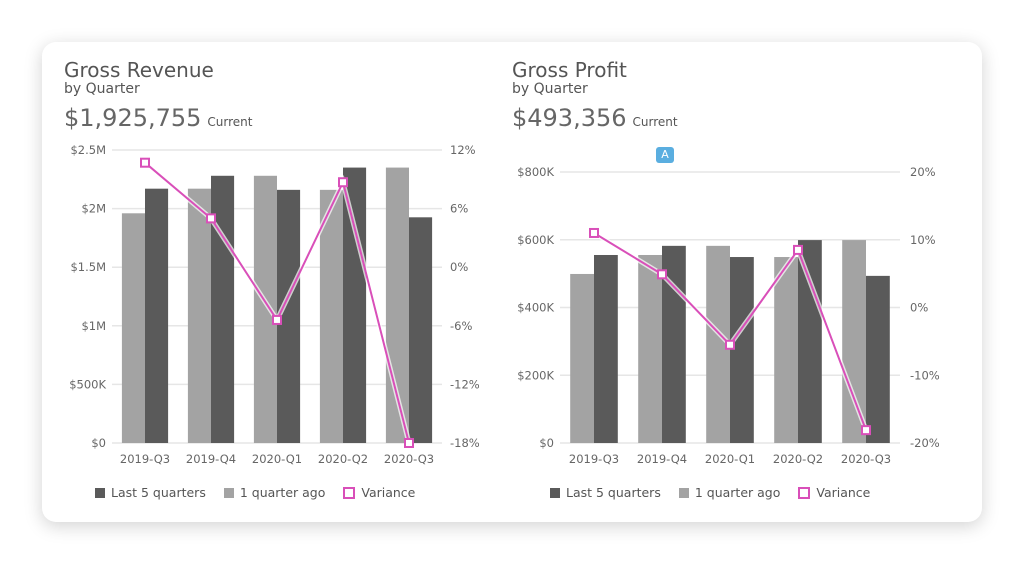 This screenshot has width=1024, height=566. Describe the element at coordinates (139, 70) in the screenshot. I see `chart-title: Gross Revenue` at that location.